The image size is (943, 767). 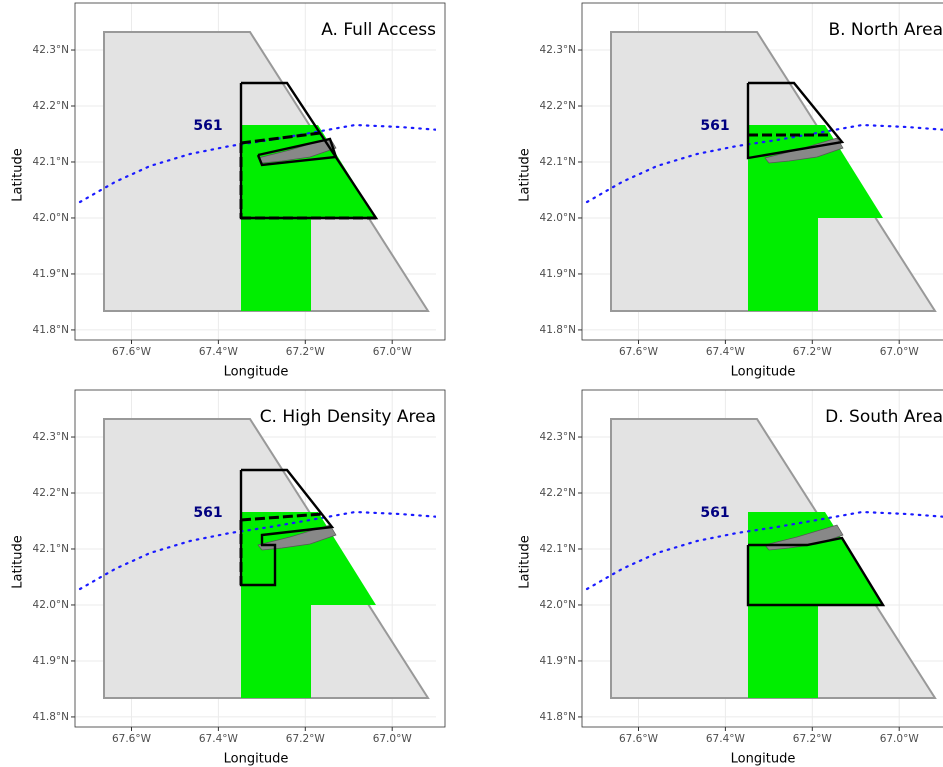 I want to click on panel-title: A. Full Access, so click(x=378, y=30).